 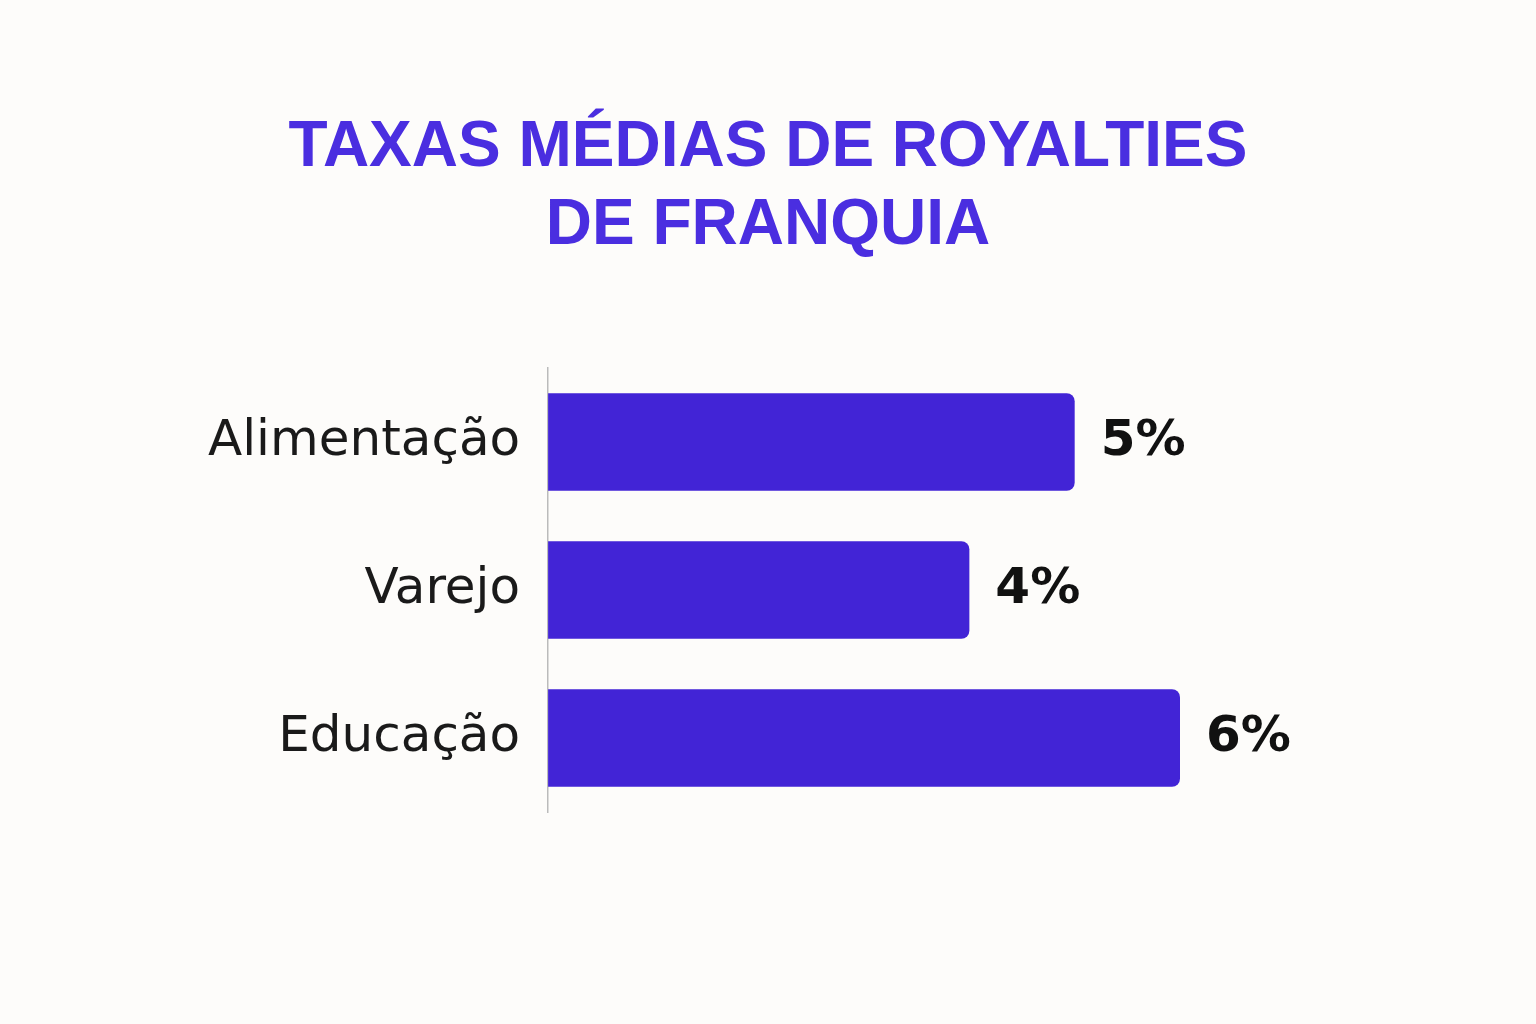 What do you see at coordinates (1038, 585) in the screenshot?
I see `data-label: 4%` at bounding box center [1038, 585].